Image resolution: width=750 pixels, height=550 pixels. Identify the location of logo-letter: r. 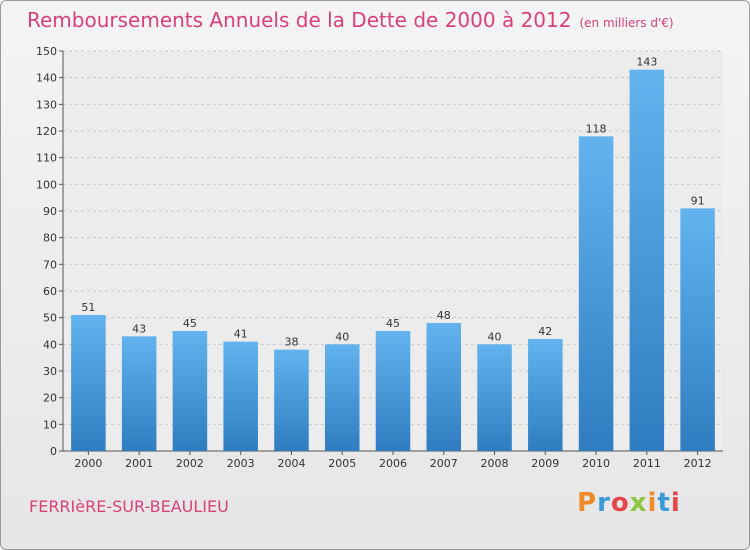
(604, 503).